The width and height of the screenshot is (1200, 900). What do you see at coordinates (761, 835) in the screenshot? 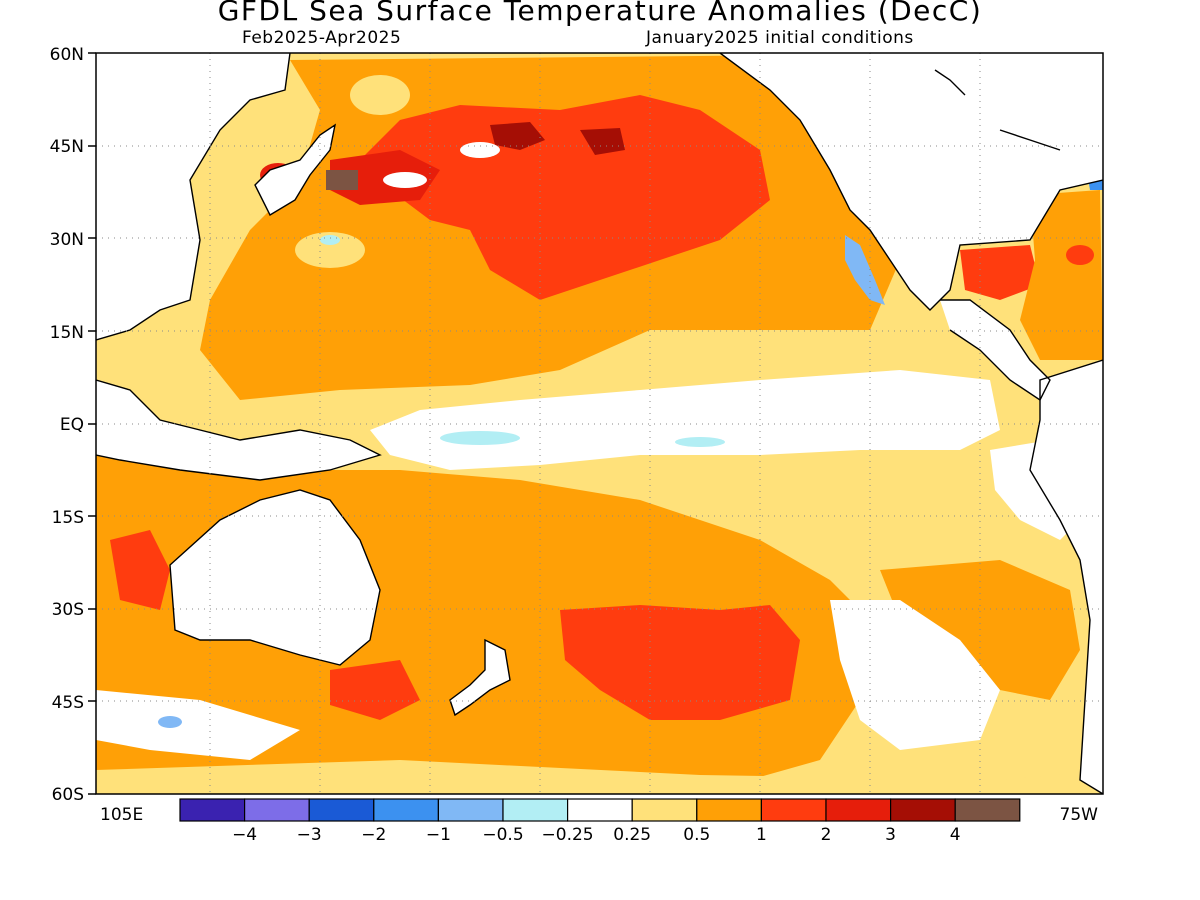
I see `colorbar-label: 1` at bounding box center [761, 835].